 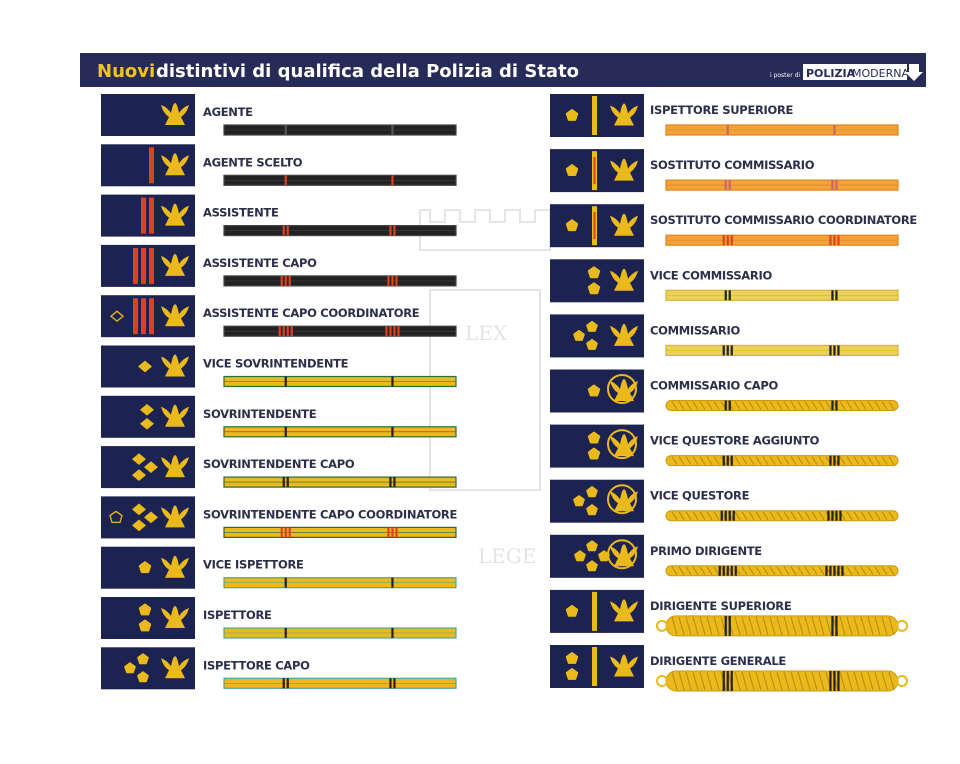 I want to click on brand-bold: POLIZIA, so click(x=831, y=73).